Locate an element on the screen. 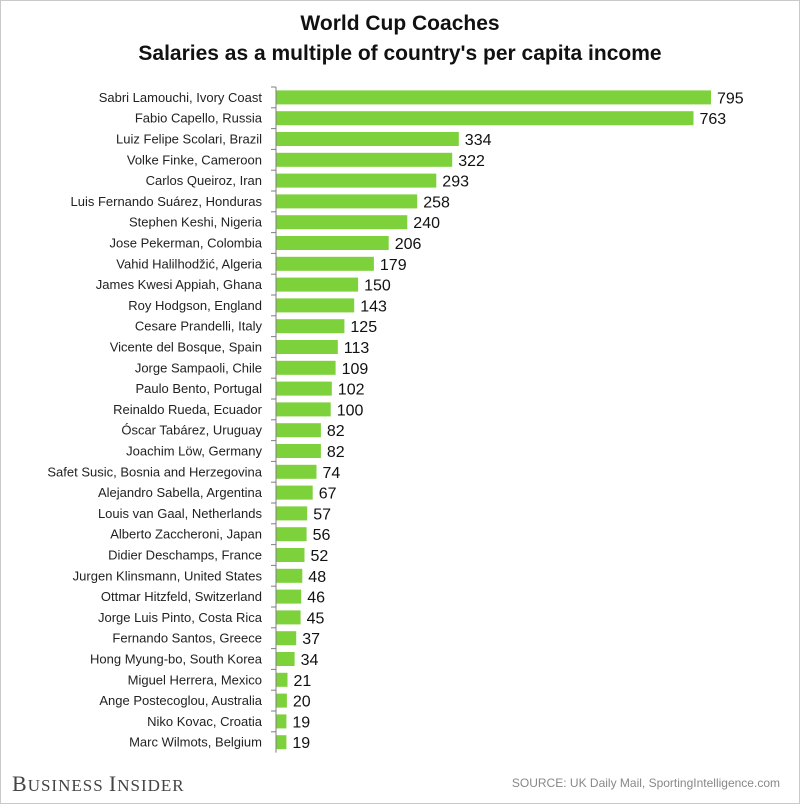  category-label: Alejandro Sabella, Argentina is located at coordinates (180, 492).